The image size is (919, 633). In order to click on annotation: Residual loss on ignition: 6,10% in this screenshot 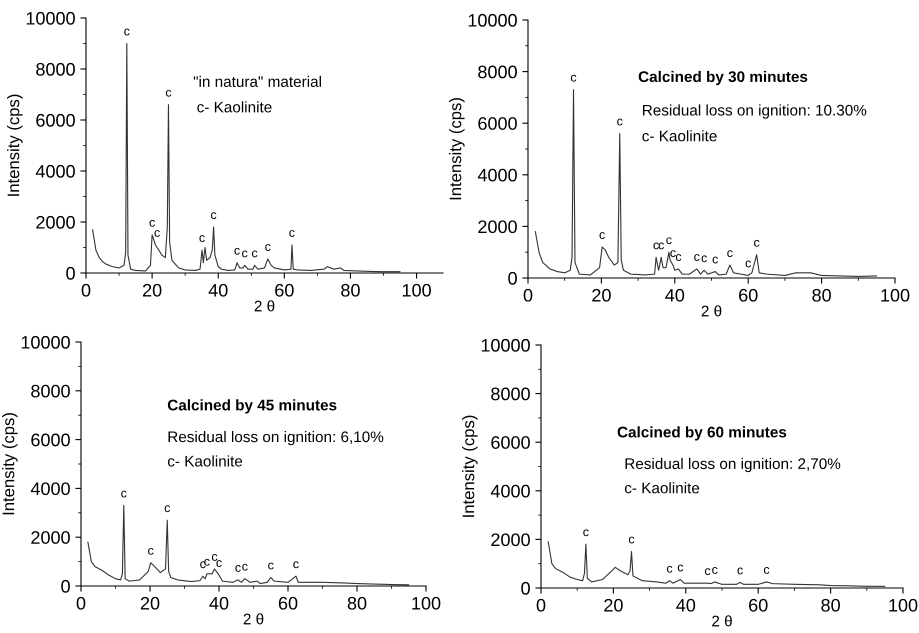, I will do `click(276, 438)`.